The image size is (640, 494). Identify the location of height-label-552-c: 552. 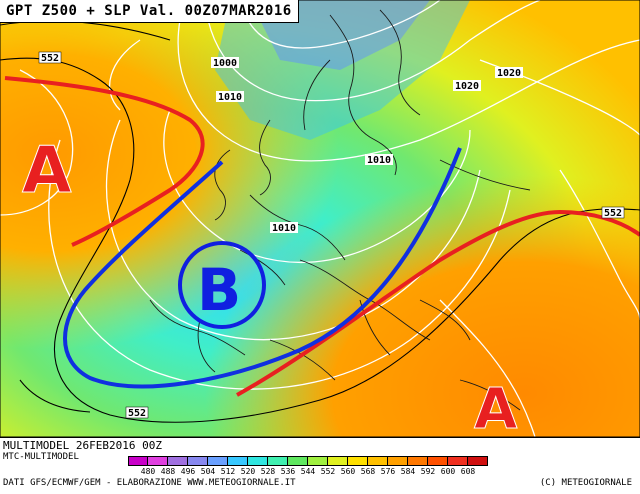
(137, 413).